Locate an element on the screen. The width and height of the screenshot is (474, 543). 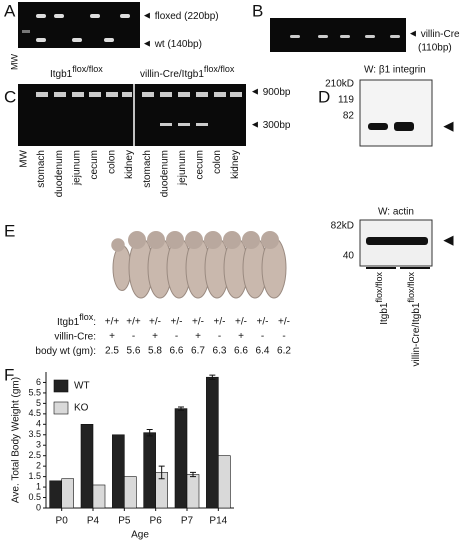
legend-label: WT is located at coordinates (82, 386).